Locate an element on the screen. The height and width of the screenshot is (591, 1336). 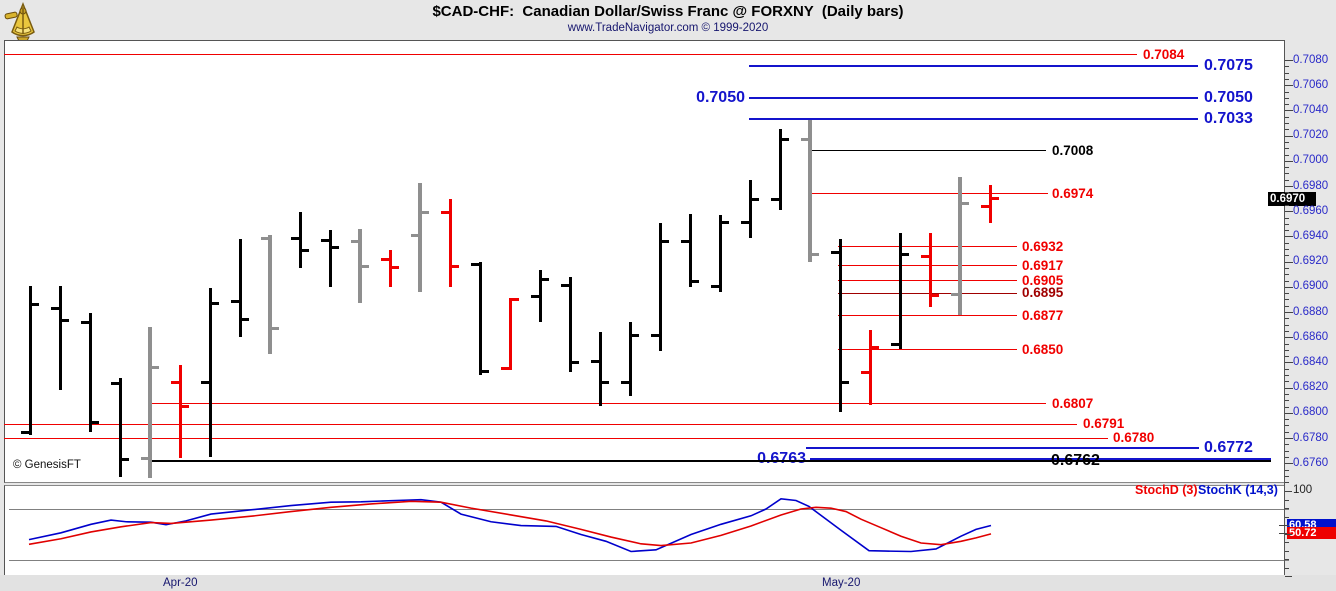
stochk-line is located at coordinates (510, 525).